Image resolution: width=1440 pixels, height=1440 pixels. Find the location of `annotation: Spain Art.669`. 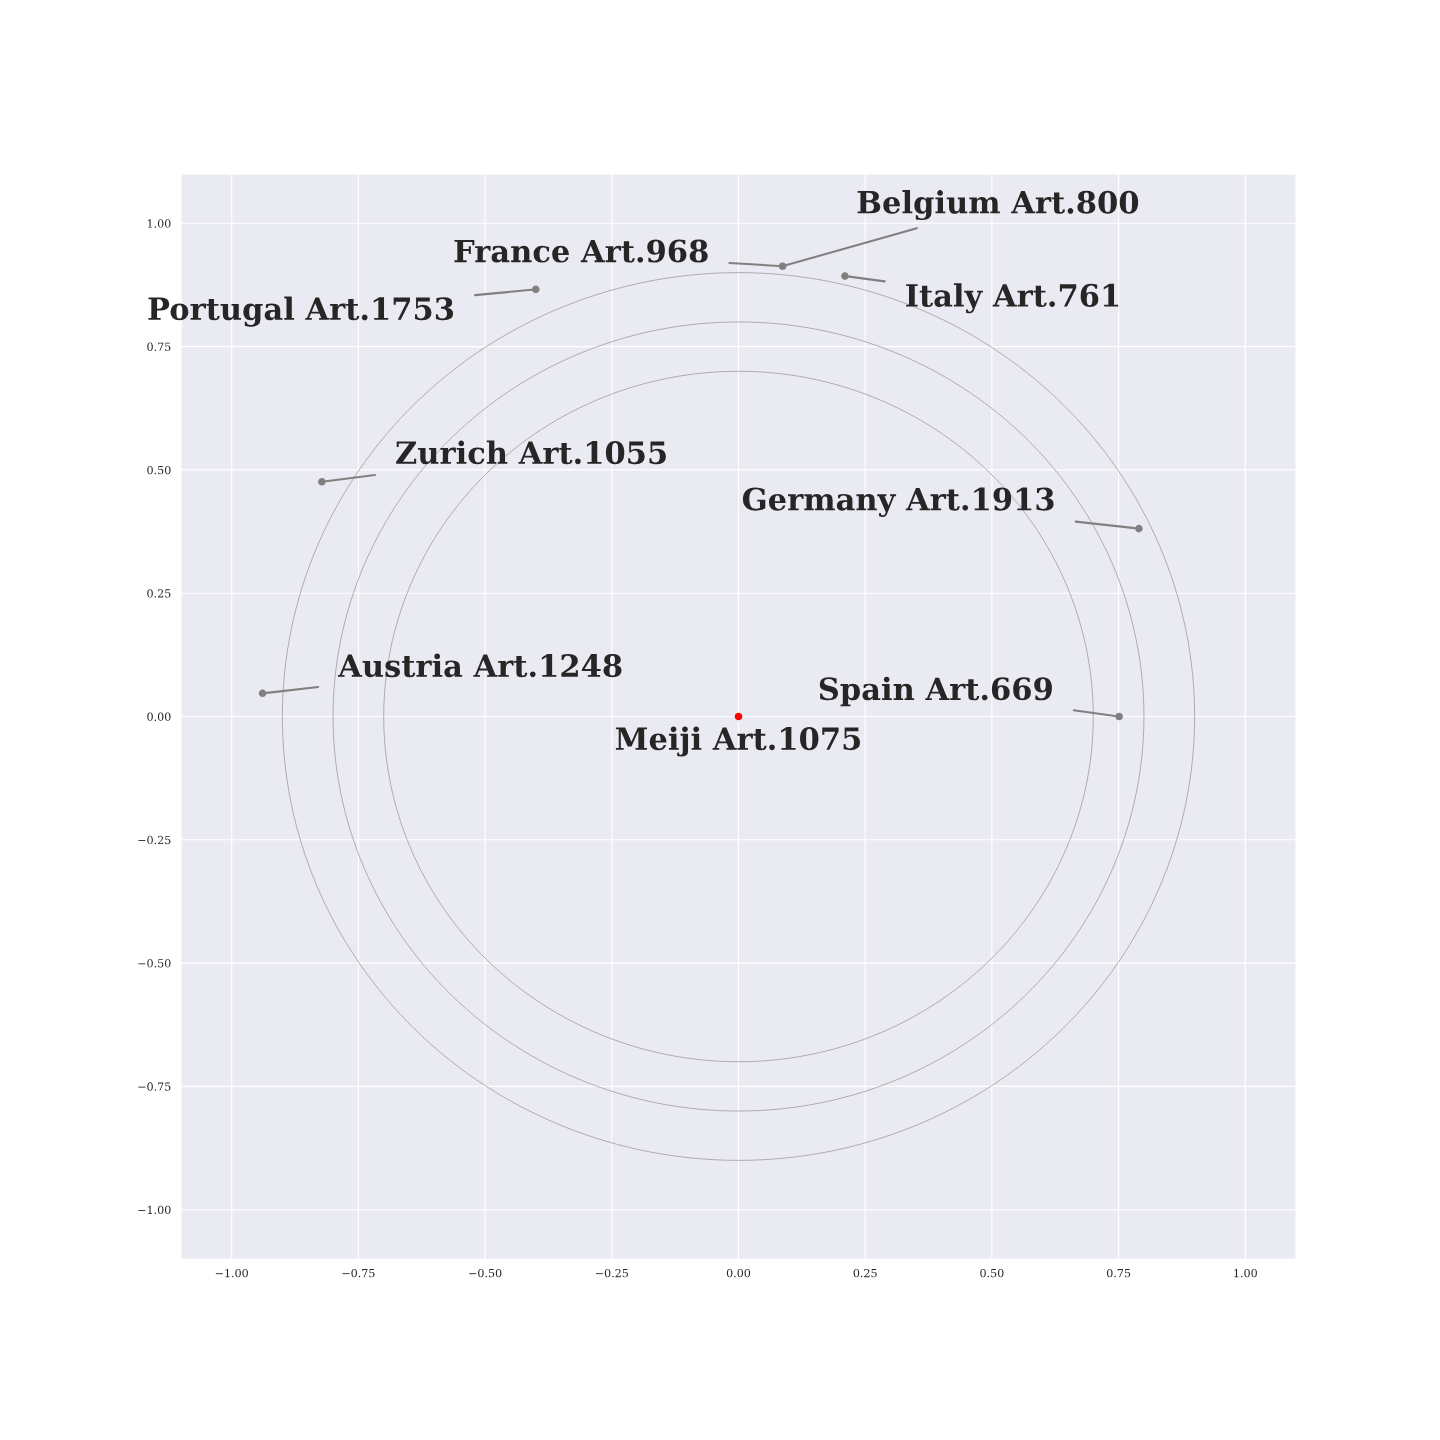

annotation: Spain Art.669 is located at coordinates (935, 691).